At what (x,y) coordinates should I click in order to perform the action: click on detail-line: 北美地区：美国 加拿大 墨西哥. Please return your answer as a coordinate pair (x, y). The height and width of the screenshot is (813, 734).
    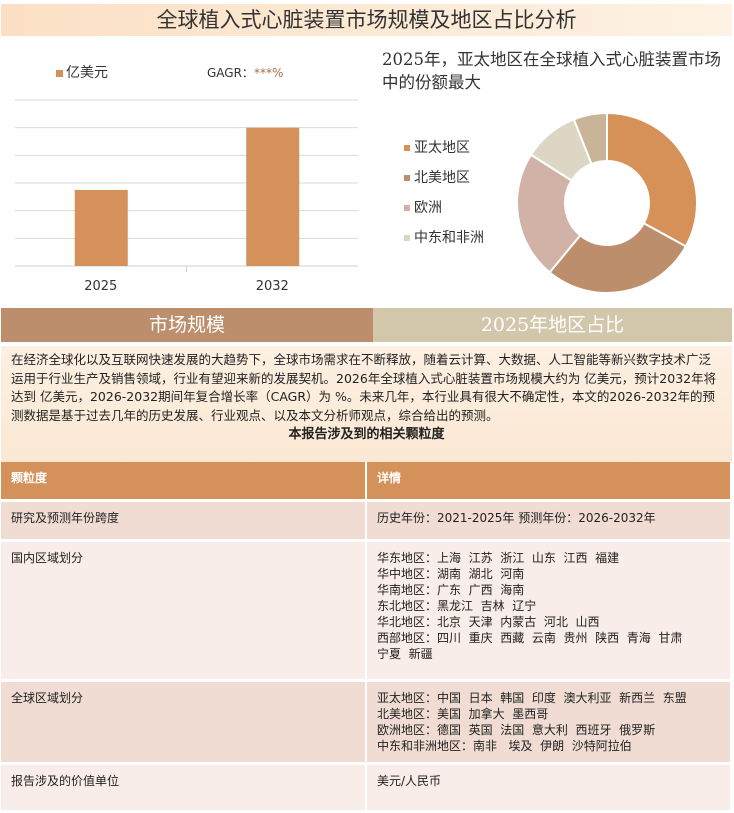
    Looking at the image, I should click on (463, 713).